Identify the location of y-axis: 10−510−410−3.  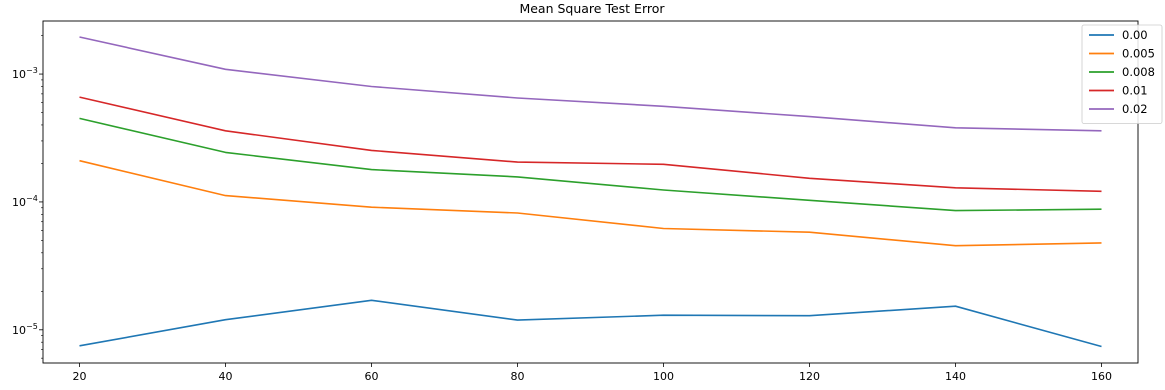
(27, 197).